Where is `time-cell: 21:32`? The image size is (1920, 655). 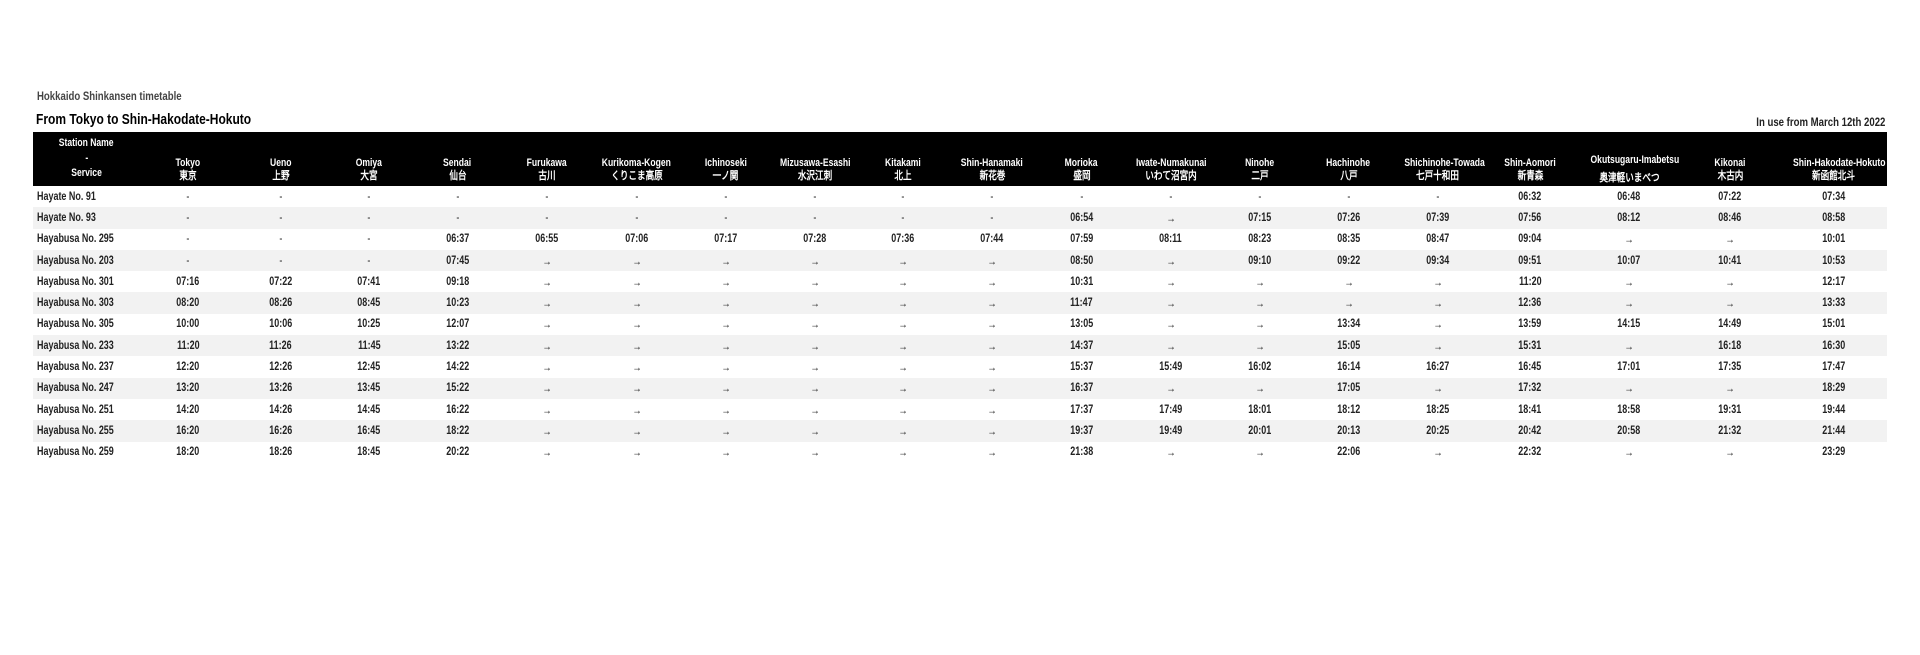 time-cell: 21:32 is located at coordinates (1730, 430).